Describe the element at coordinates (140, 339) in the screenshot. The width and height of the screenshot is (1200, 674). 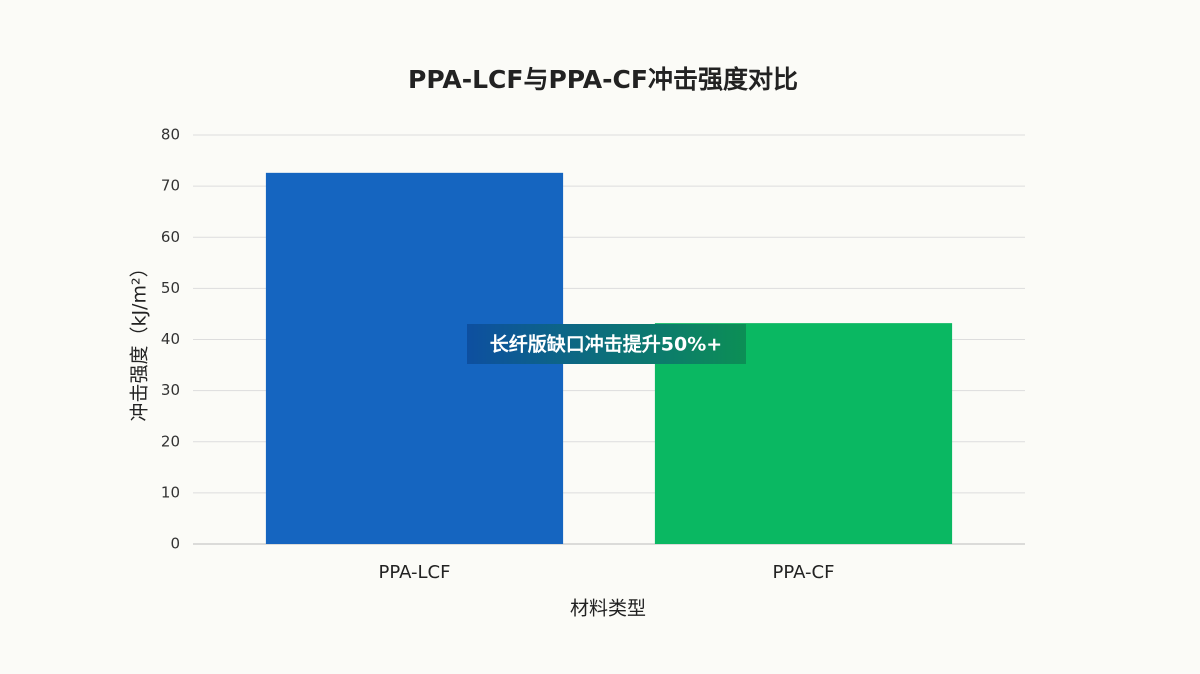
I see `y-axis-title: 冲击强度（kJ/m²）` at that location.